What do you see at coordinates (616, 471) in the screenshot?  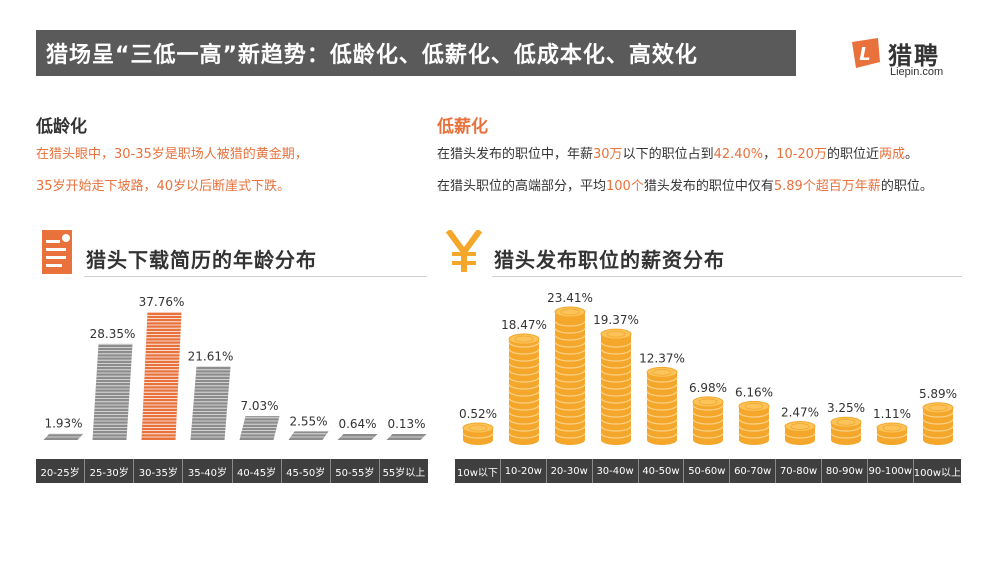 I see `category-label: 30-40w` at bounding box center [616, 471].